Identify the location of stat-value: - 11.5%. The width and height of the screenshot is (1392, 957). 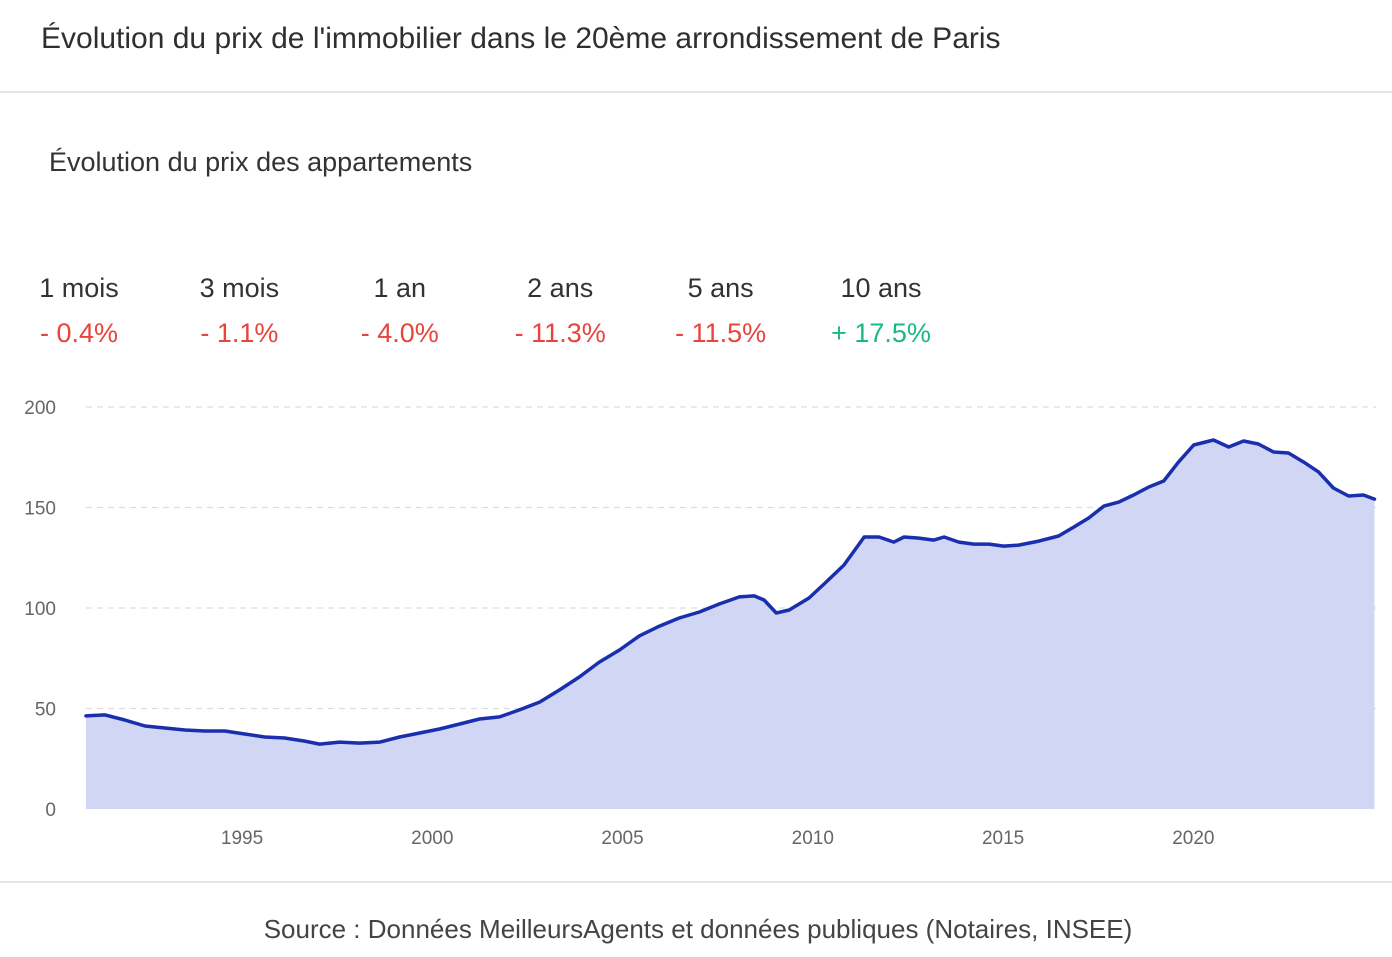
(720, 333).